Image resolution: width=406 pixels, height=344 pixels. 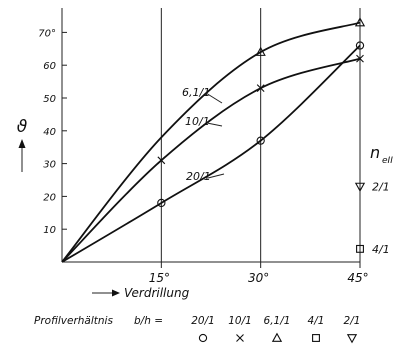 What do you see at coordinates (316, 321) in the screenshot?
I see `legend-item-3: 4/1` at bounding box center [316, 321].